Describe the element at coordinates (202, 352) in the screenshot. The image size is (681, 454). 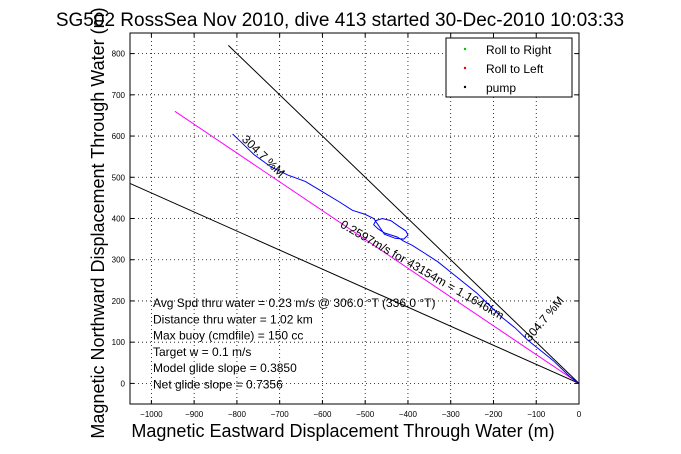
I see `annotation-text: Target w = 0.1 m/s` at that location.